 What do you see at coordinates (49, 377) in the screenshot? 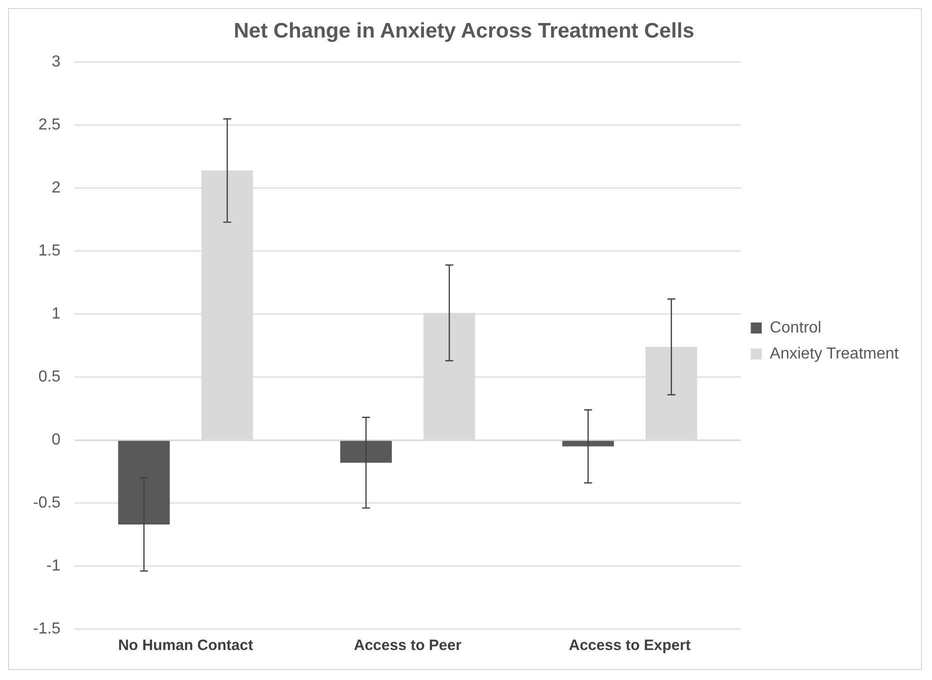
I see `y-tick-label: 0.5` at bounding box center [49, 377].